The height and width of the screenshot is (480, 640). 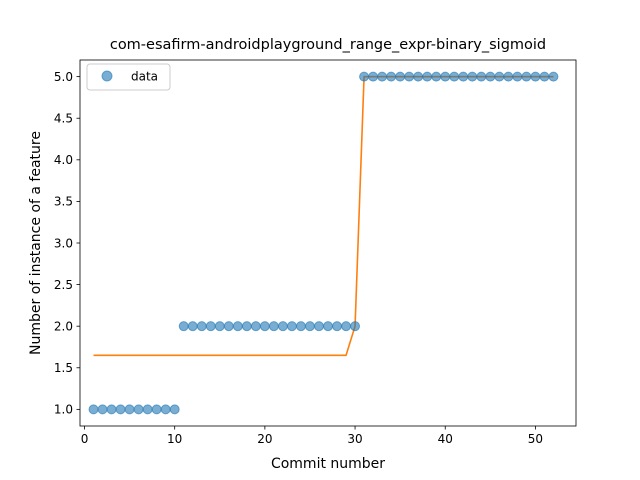 What do you see at coordinates (535, 439) in the screenshot?
I see `x-tick-label: 50` at bounding box center [535, 439].